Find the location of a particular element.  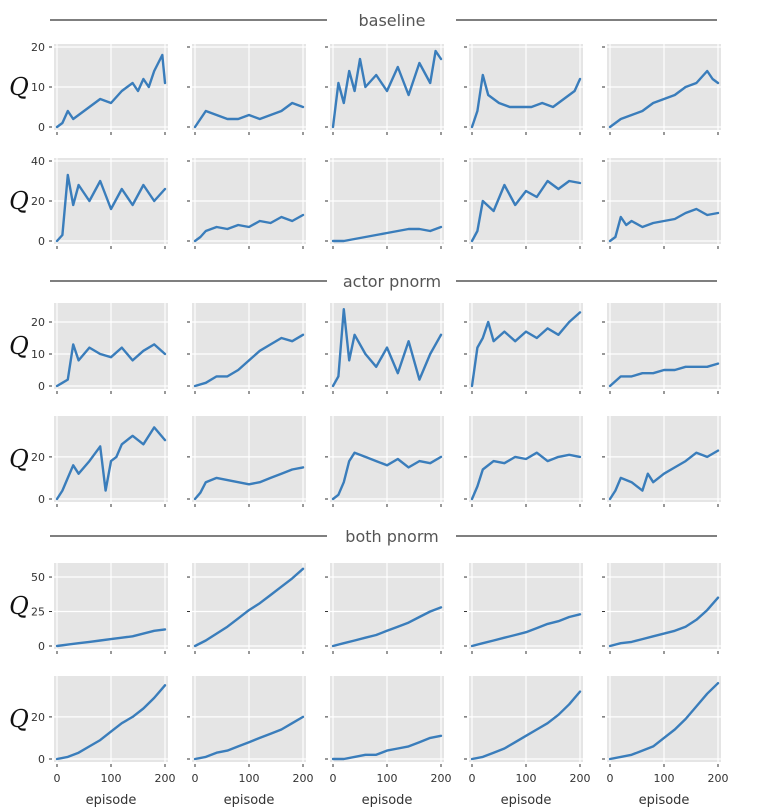

y-tick-label: 40 is located at coordinates (38, 161).